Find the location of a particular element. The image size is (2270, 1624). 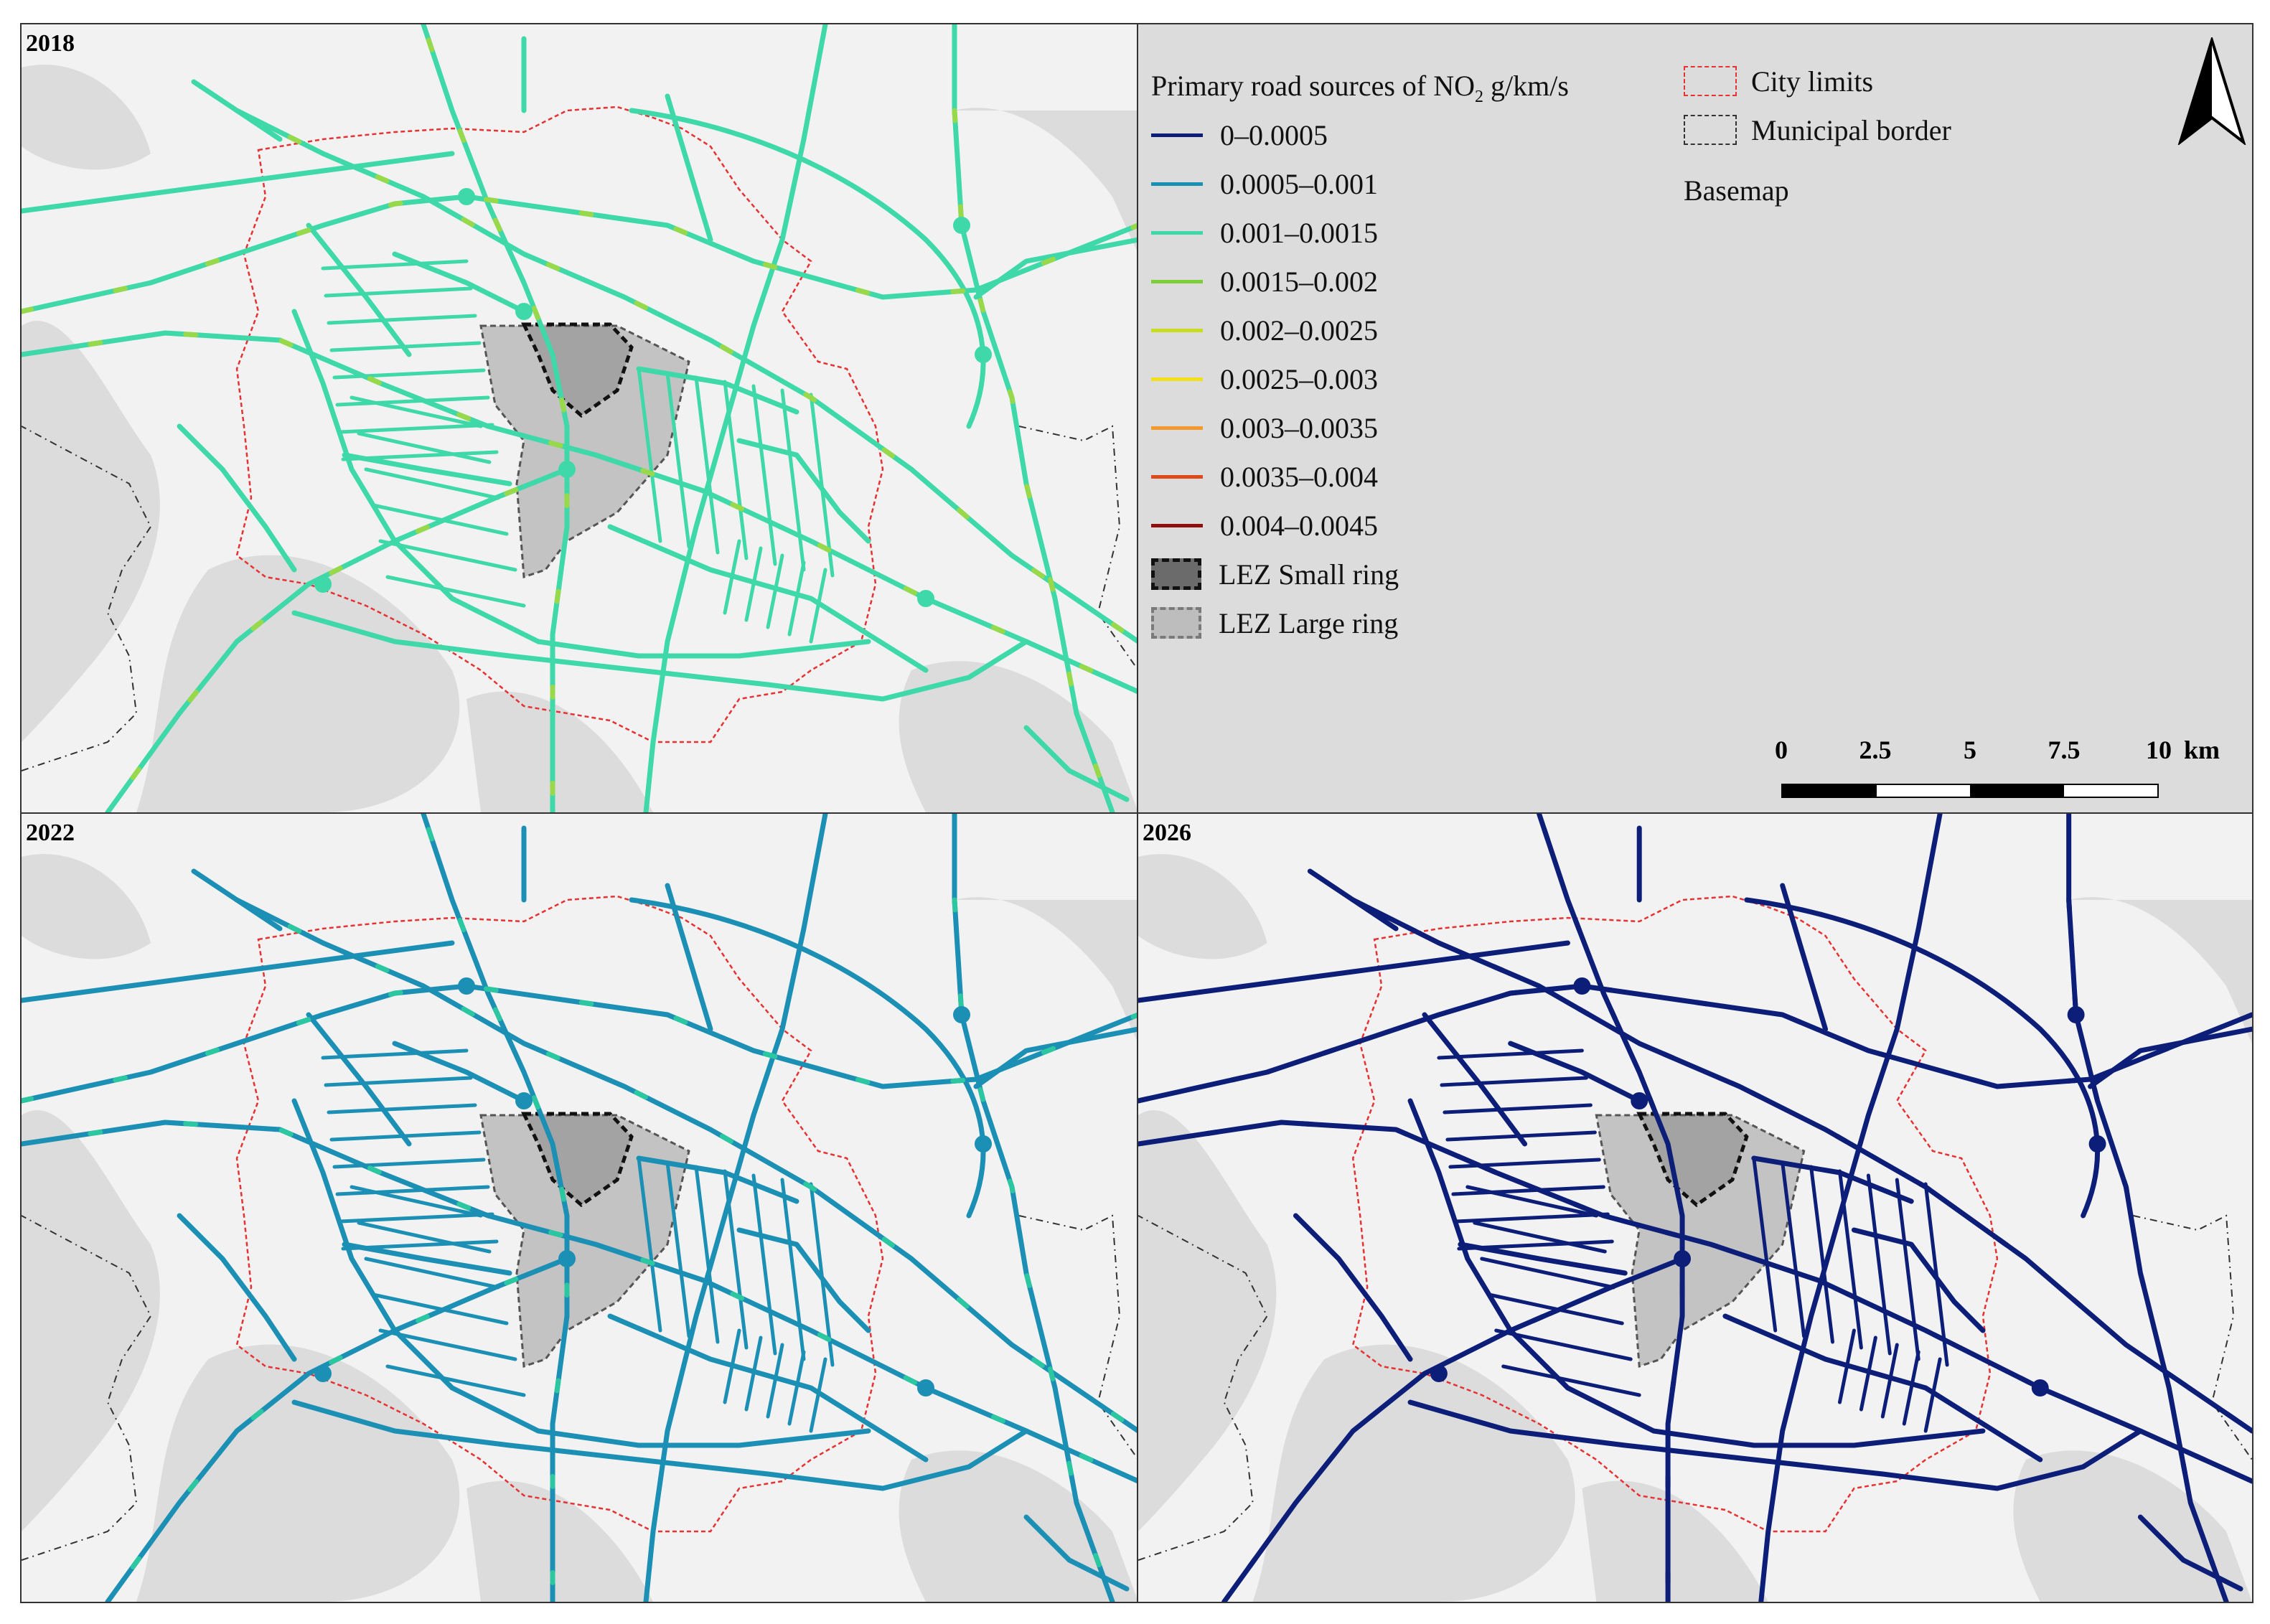

legend-item: 0.003–0.0035 is located at coordinates (1264, 427).